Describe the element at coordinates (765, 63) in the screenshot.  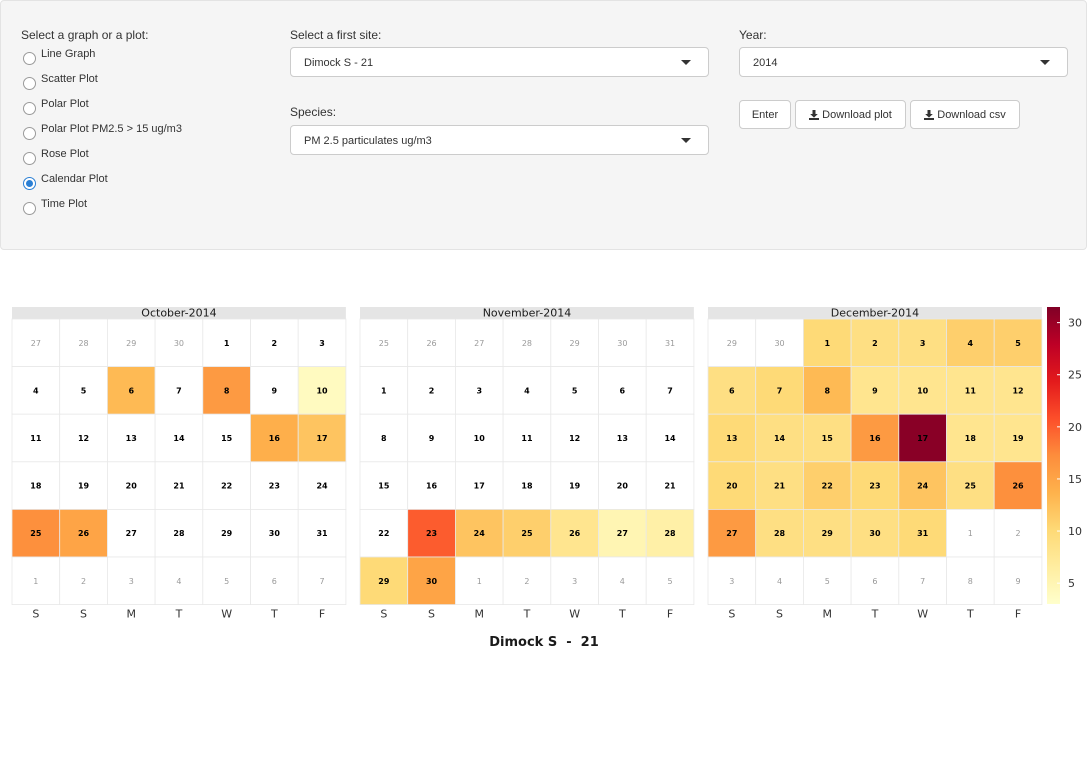
I see `year-select-value: 2014` at that location.